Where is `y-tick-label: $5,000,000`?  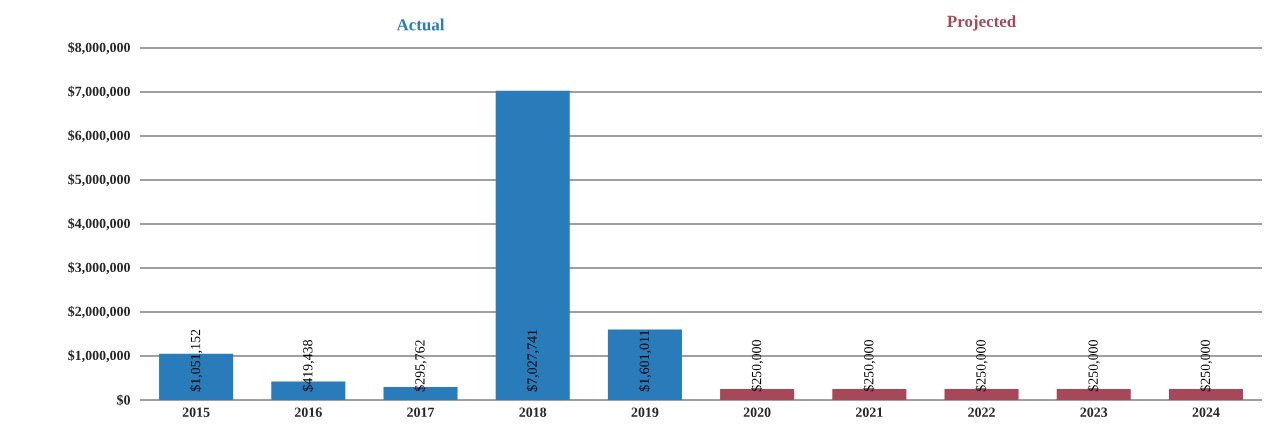
y-tick-label: $5,000,000 is located at coordinates (99, 180).